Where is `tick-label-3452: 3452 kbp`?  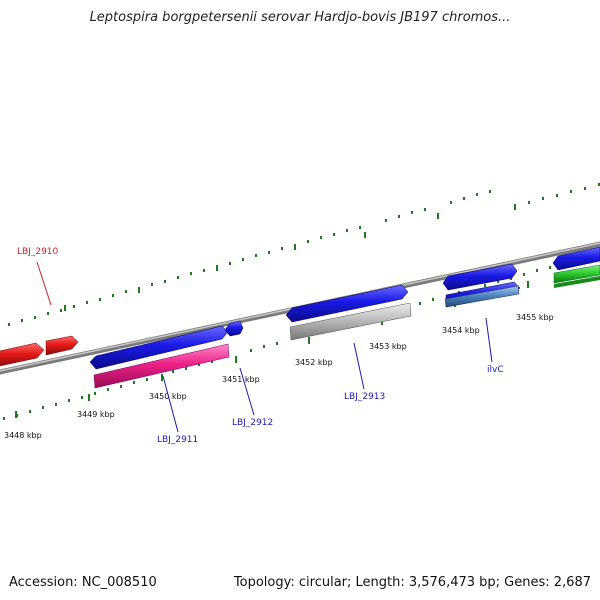 tick-label-3452: 3452 kbp is located at coordinates (314, 362).